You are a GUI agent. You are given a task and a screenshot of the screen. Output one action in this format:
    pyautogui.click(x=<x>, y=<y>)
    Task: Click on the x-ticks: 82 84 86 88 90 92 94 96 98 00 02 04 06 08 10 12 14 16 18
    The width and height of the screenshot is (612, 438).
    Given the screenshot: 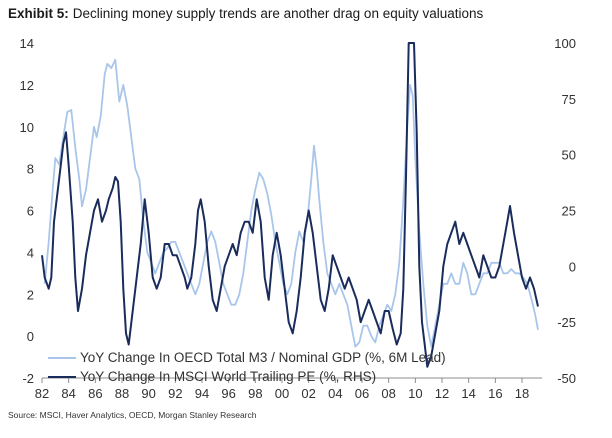 What is the action you would take?
    pyautogui.click(x=282, y=389)
    